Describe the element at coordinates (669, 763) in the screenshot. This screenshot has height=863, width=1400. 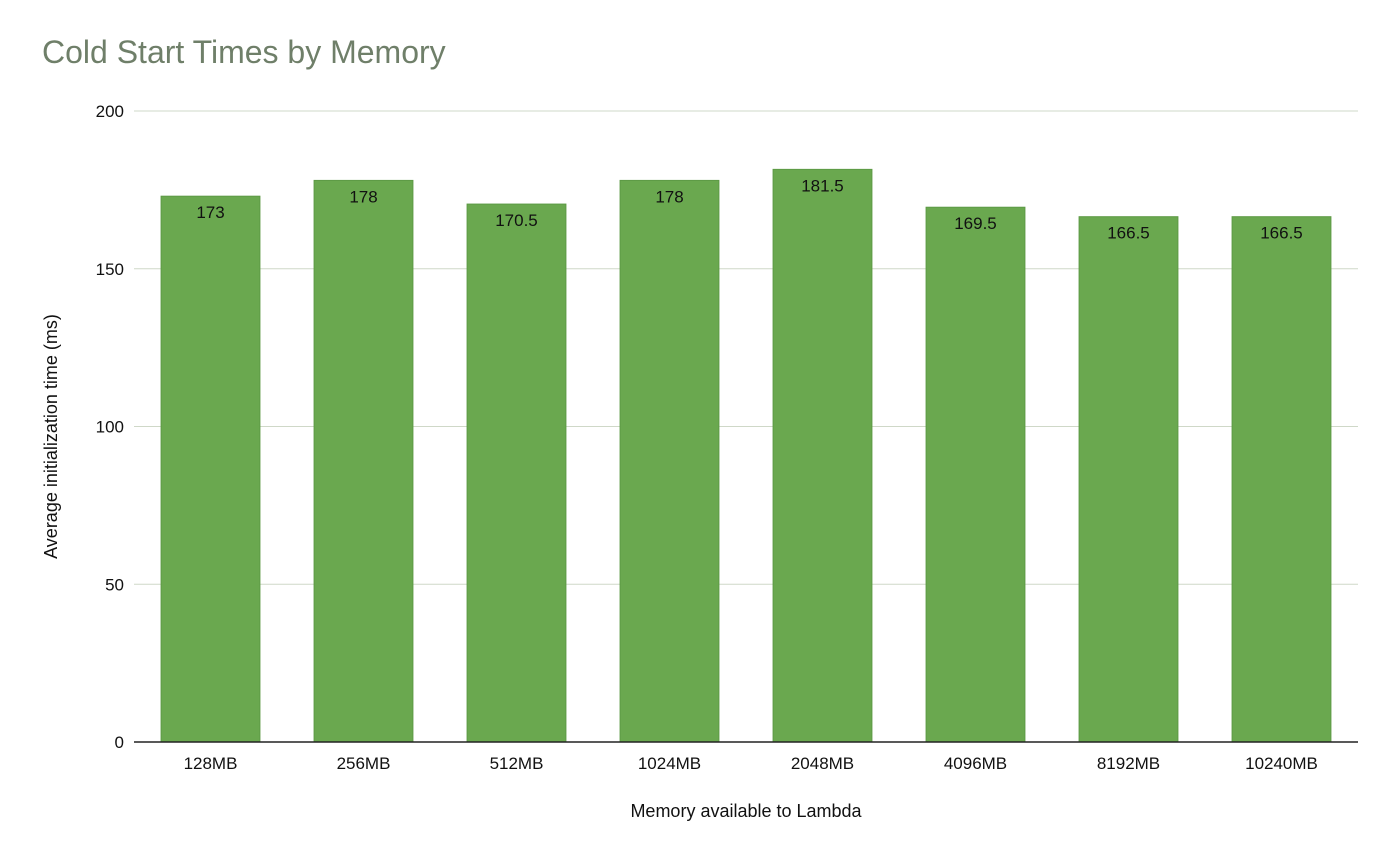
I see `x-tick-label-1024MB: 1024MB` at that location.